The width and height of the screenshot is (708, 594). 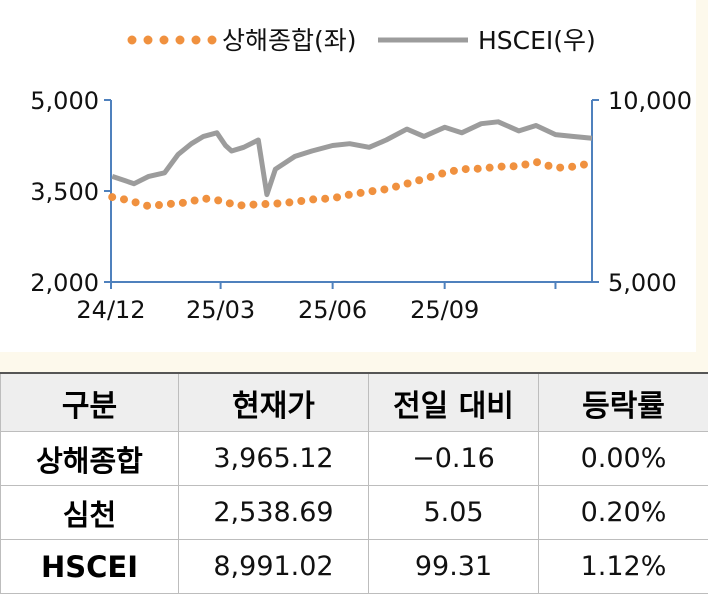 What do you see at coordinates (642, 283) in the screenshot?
I see `right-tick-label: 5,000` at bounding box center [642, 283].